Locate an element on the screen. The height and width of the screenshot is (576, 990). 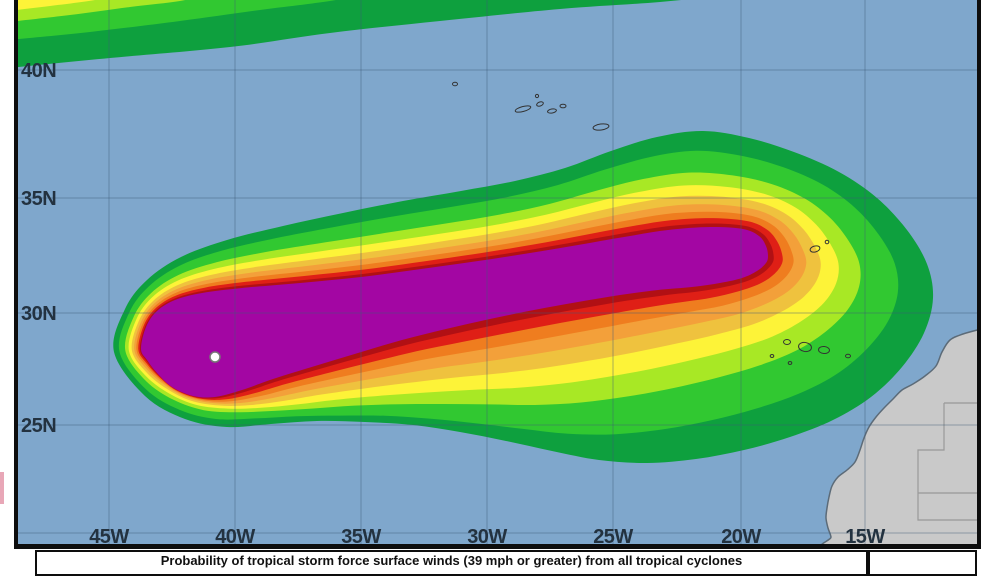
lat-label-30N: 30N is located at coordinates (38, 314).